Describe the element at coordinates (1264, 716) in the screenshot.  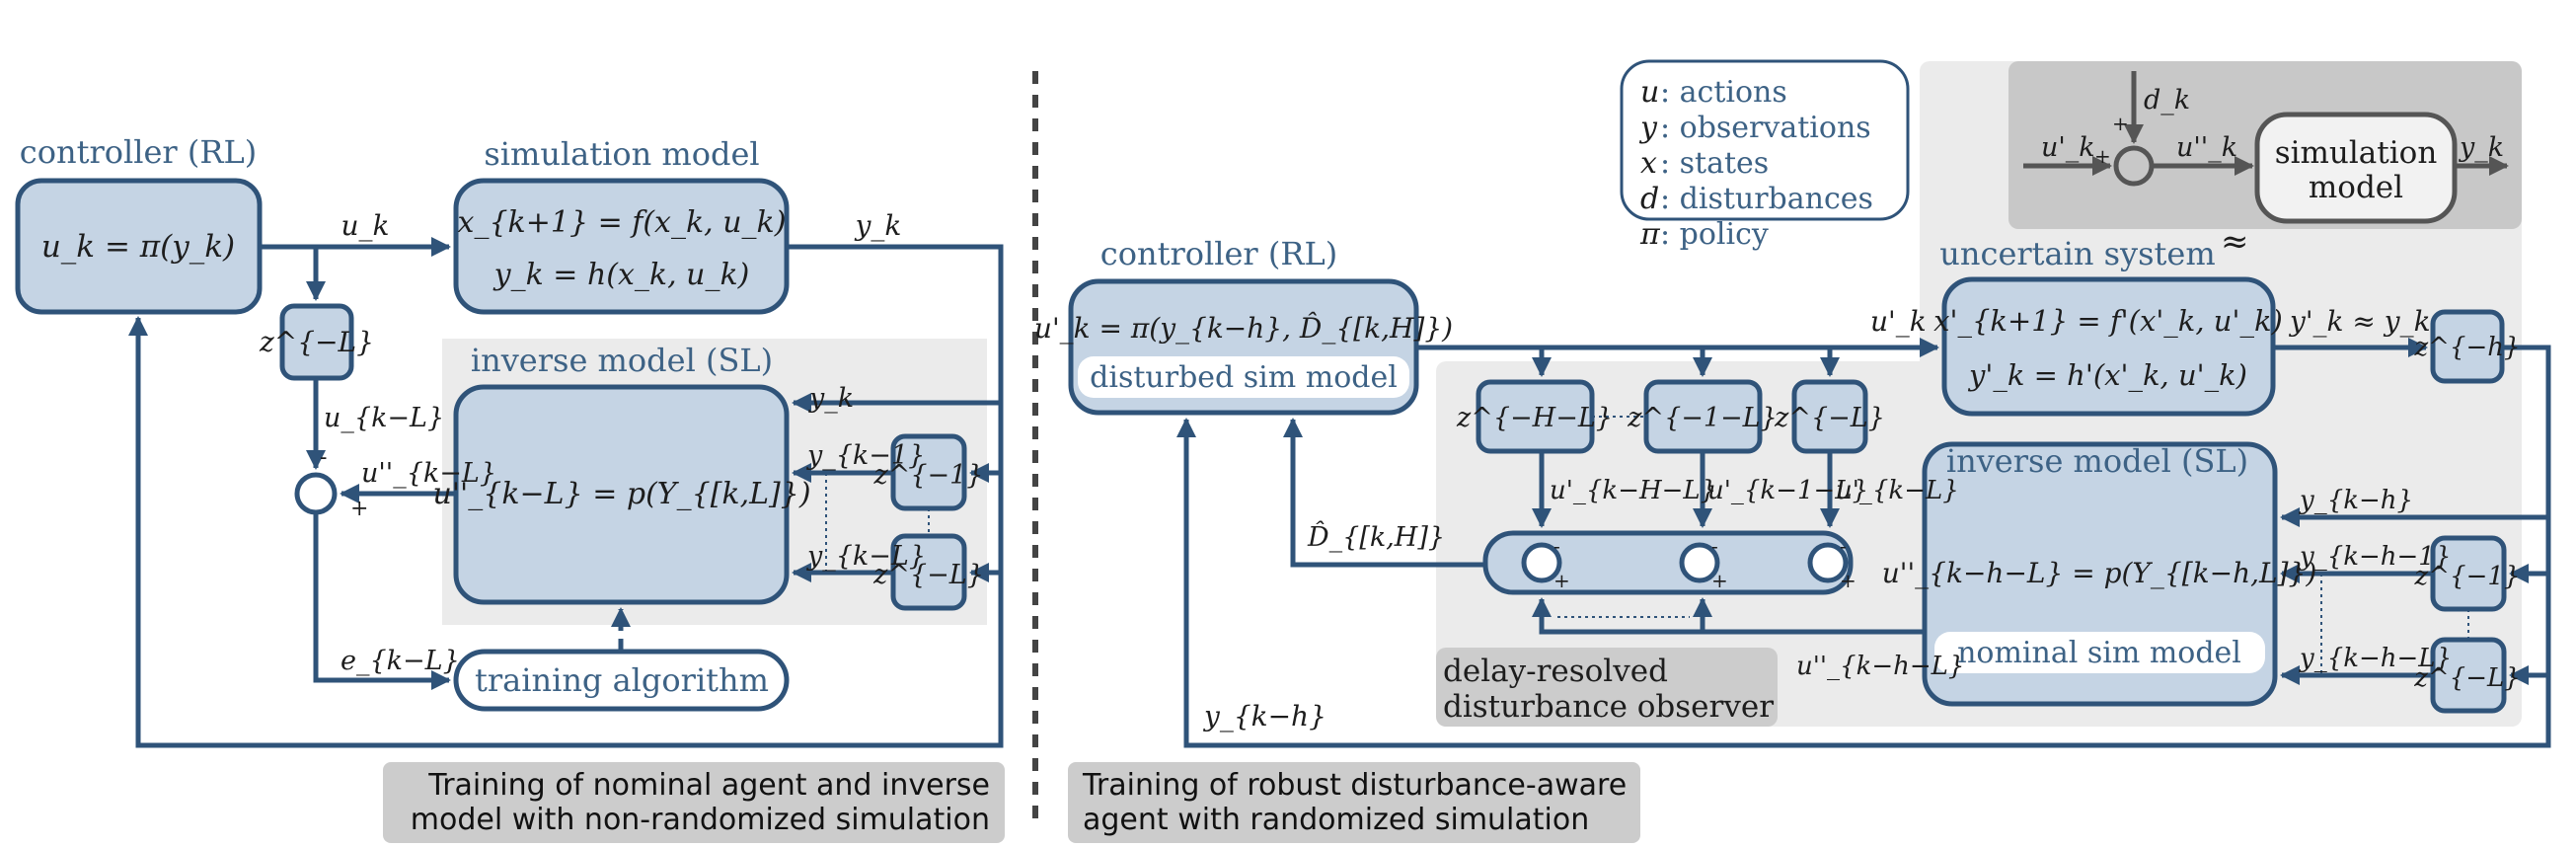
I see `right-signal-ykh-bottom: y_{k−h}` at that location.